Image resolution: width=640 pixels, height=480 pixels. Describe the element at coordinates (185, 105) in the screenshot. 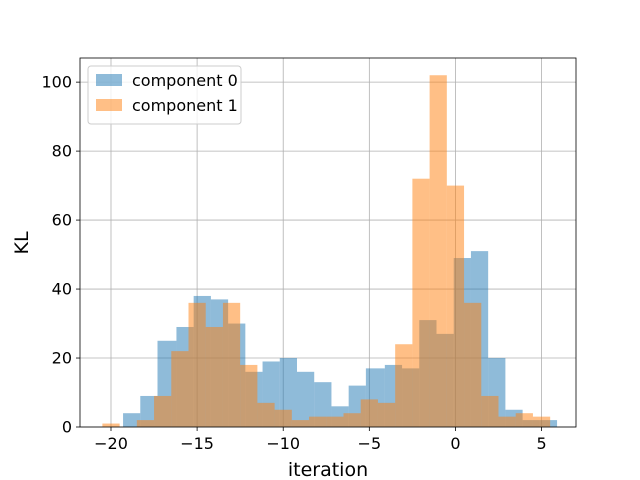

I see `legend-label: component 1` at that location.